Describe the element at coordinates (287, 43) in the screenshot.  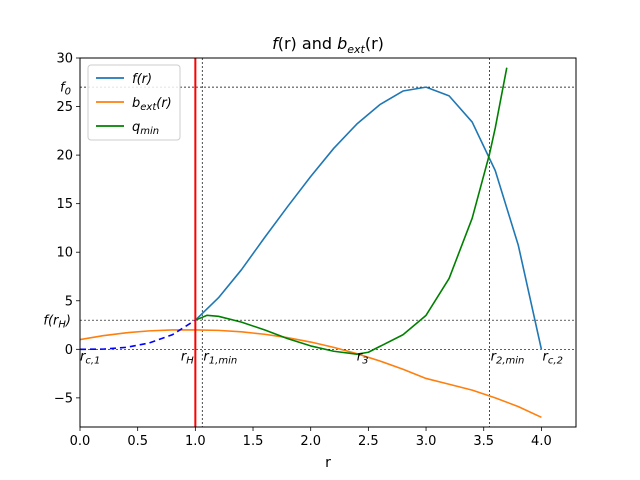
I see `title-r1: (r)` at that location.